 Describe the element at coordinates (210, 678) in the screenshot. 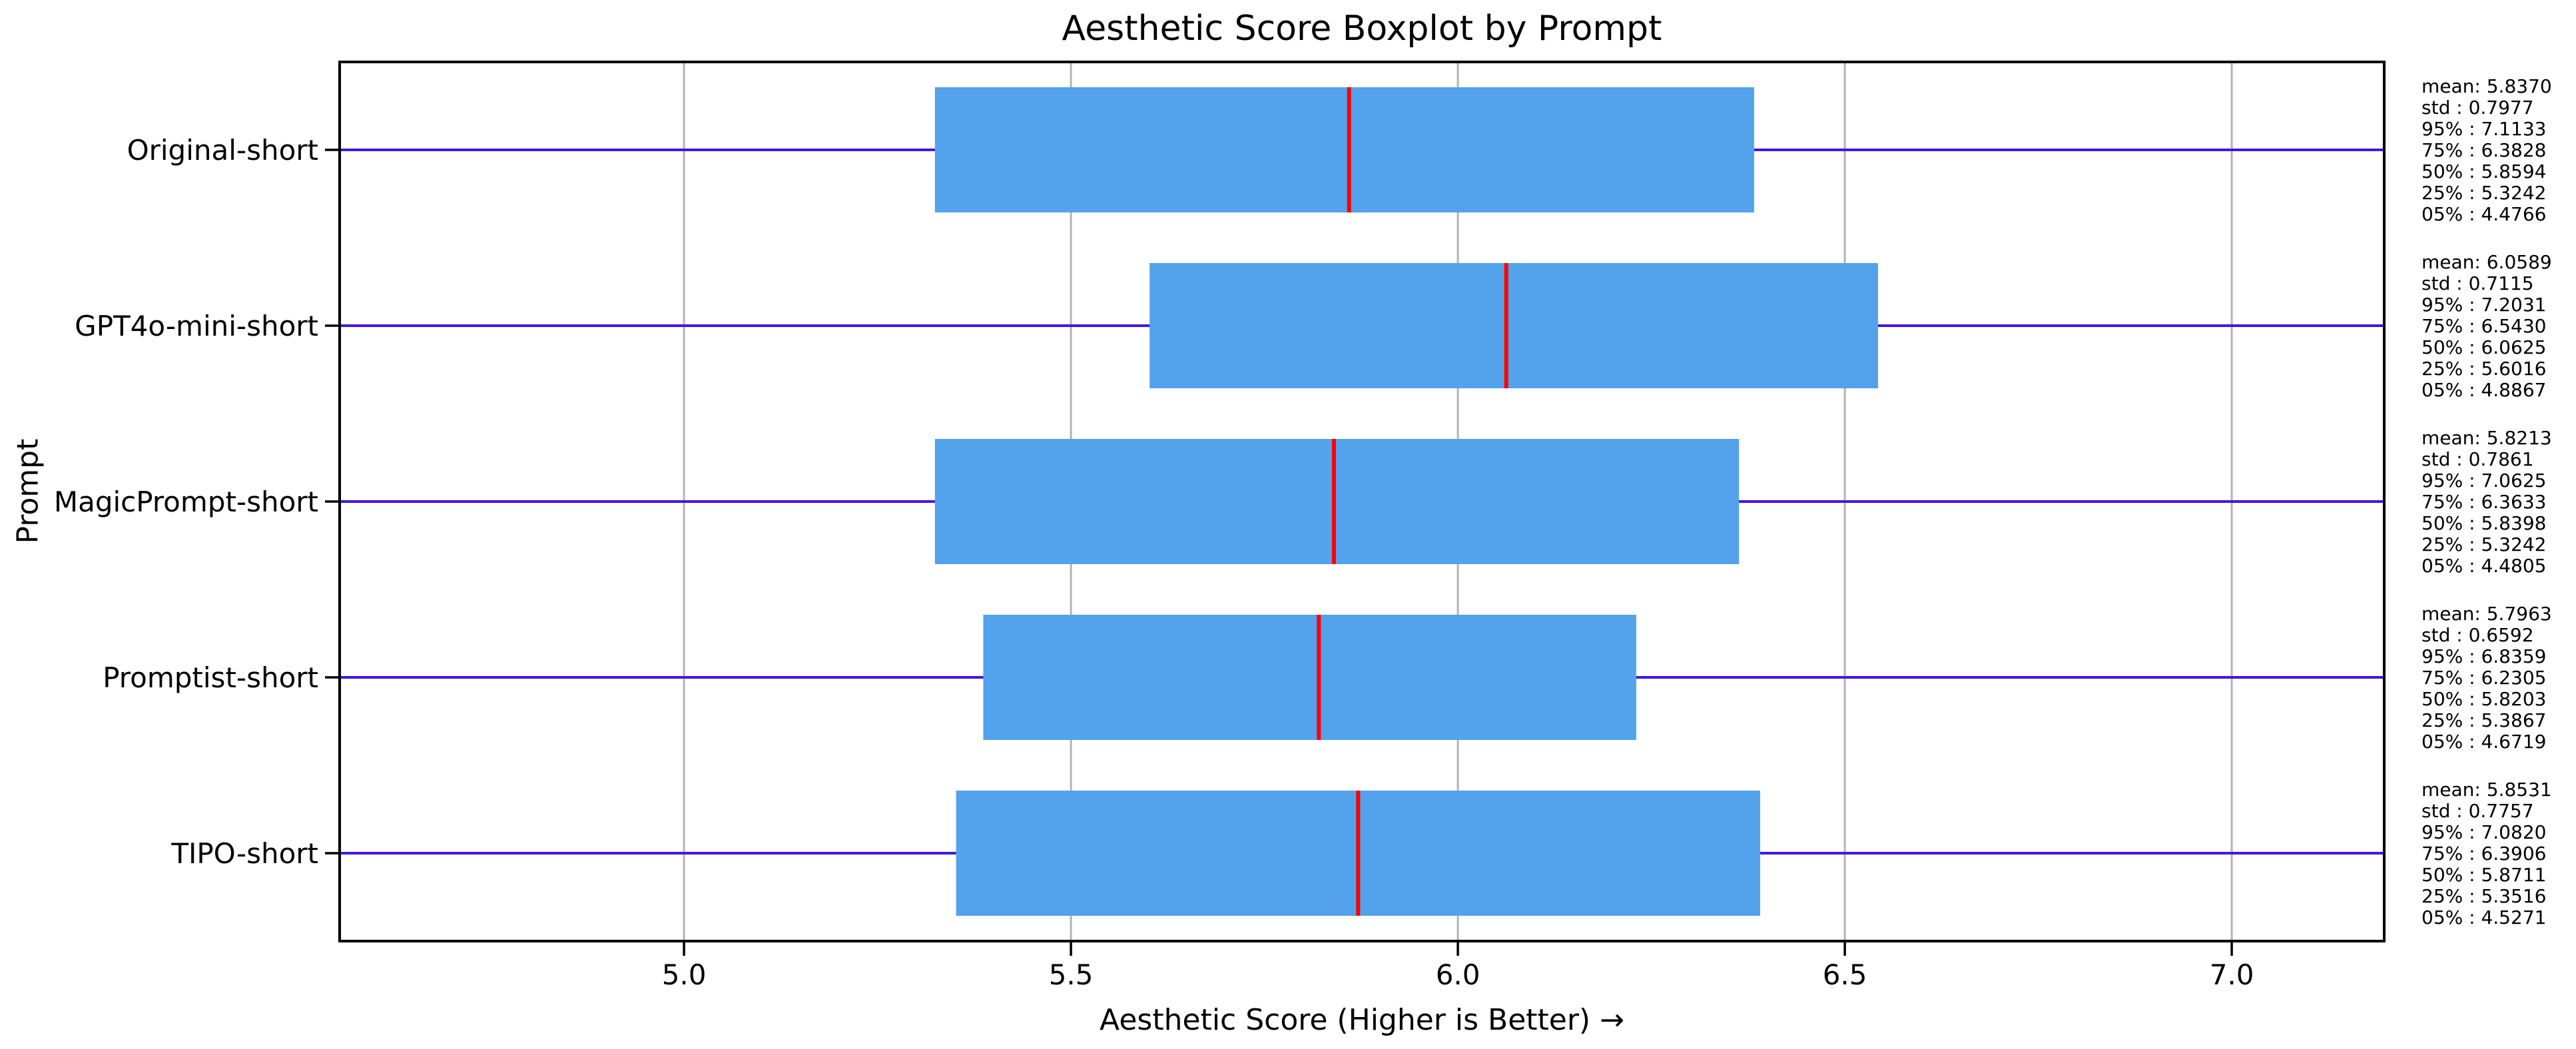

I see `y-tick-label: Promptist-short` at that location.